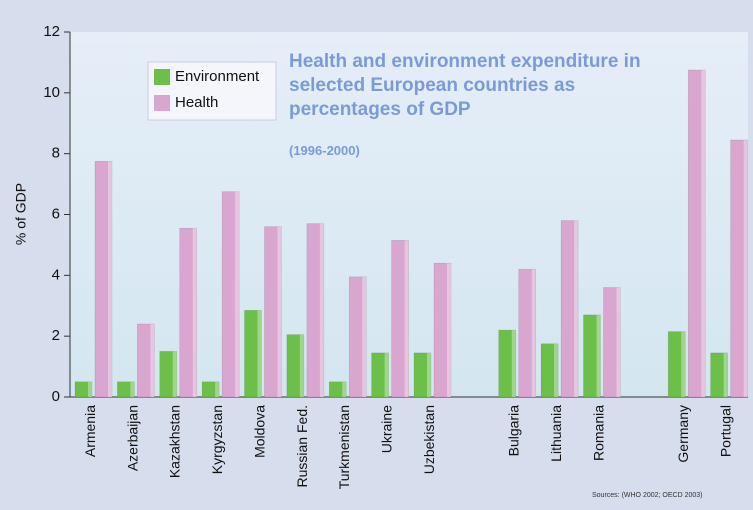 The height and width of the screenshot is (510, 753). What do you see at coordinates (726, 431) in the screenshot?
I see `x-tick-label: Portugal` at bounding box center [726, 431].